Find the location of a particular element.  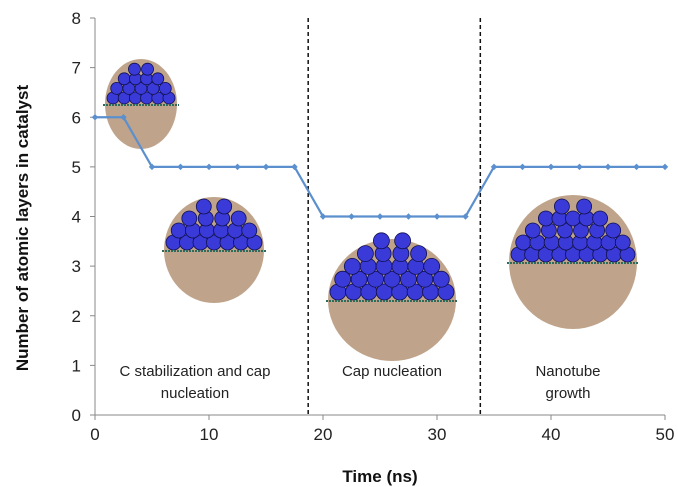

catalyst-particle-5-layers is located at coordinates (214, 250).